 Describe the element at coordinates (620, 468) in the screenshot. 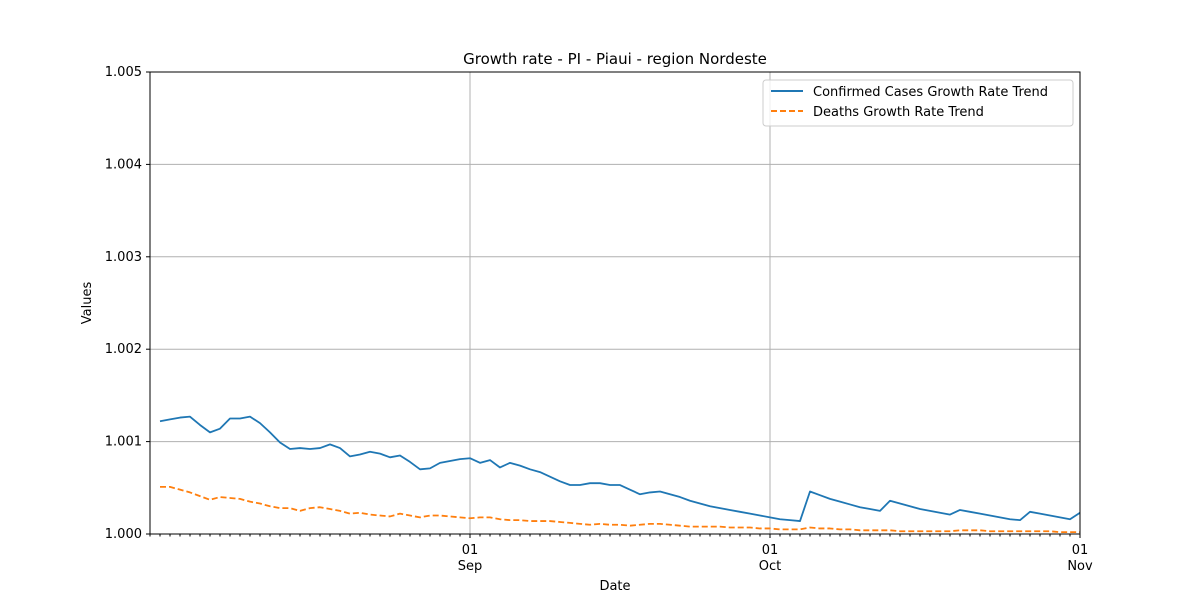

I see `confirmed-cases-line` at that location.